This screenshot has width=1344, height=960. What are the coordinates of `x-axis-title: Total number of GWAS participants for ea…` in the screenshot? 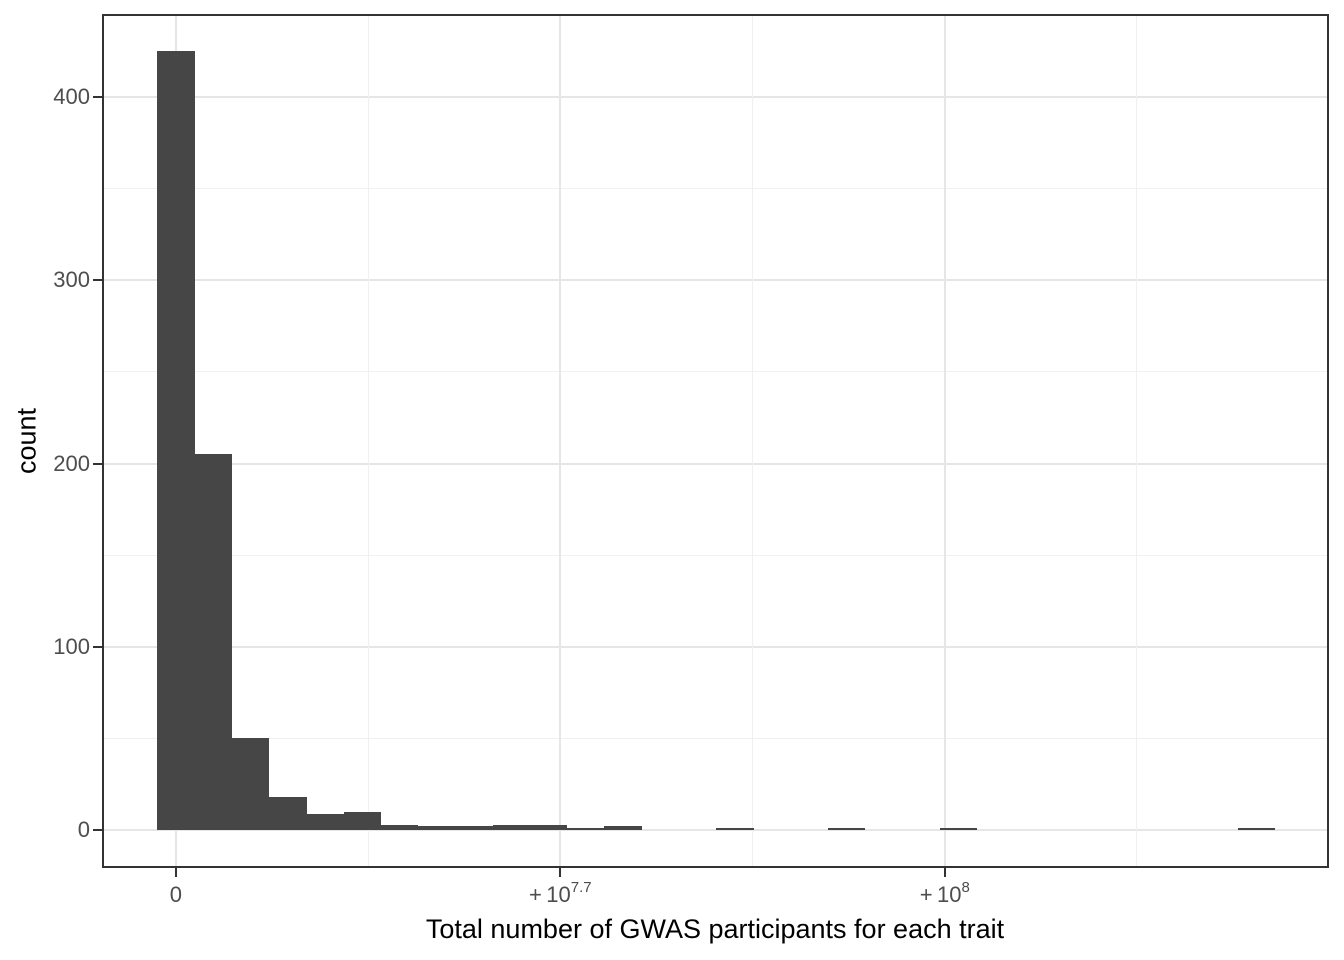 It's located at (715, 929).